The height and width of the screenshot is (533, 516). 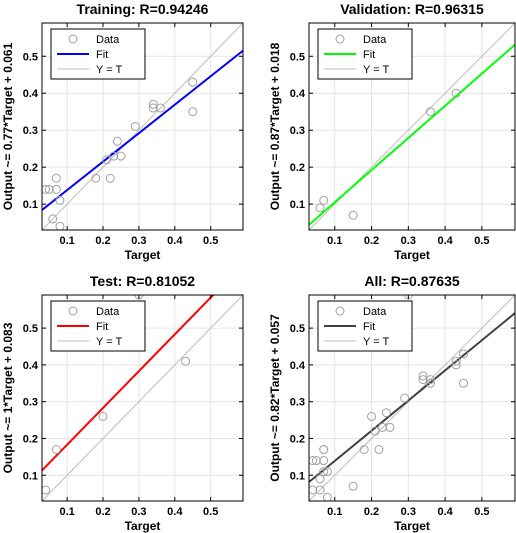 What do you see at coordinates (8, 126) in the screenshot?
I see `y-axis-label: Output ~= 0.77*Target + 0.061` at bounding box center [8, 126].